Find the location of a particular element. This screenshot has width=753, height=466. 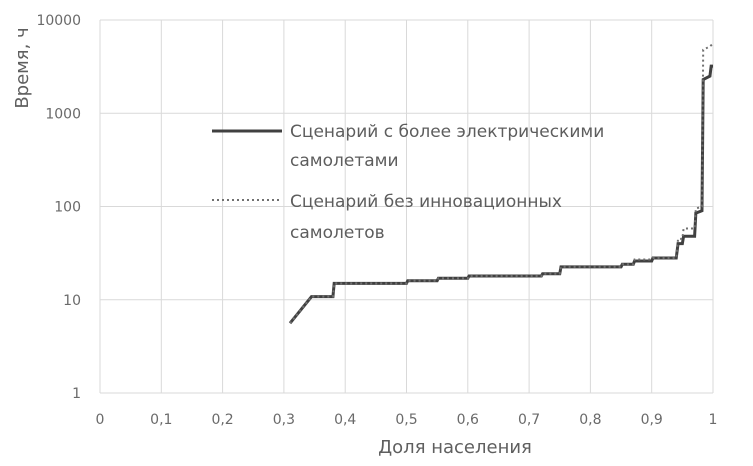

x-tick-label: 0,6 is located at coordinates (468, 420).